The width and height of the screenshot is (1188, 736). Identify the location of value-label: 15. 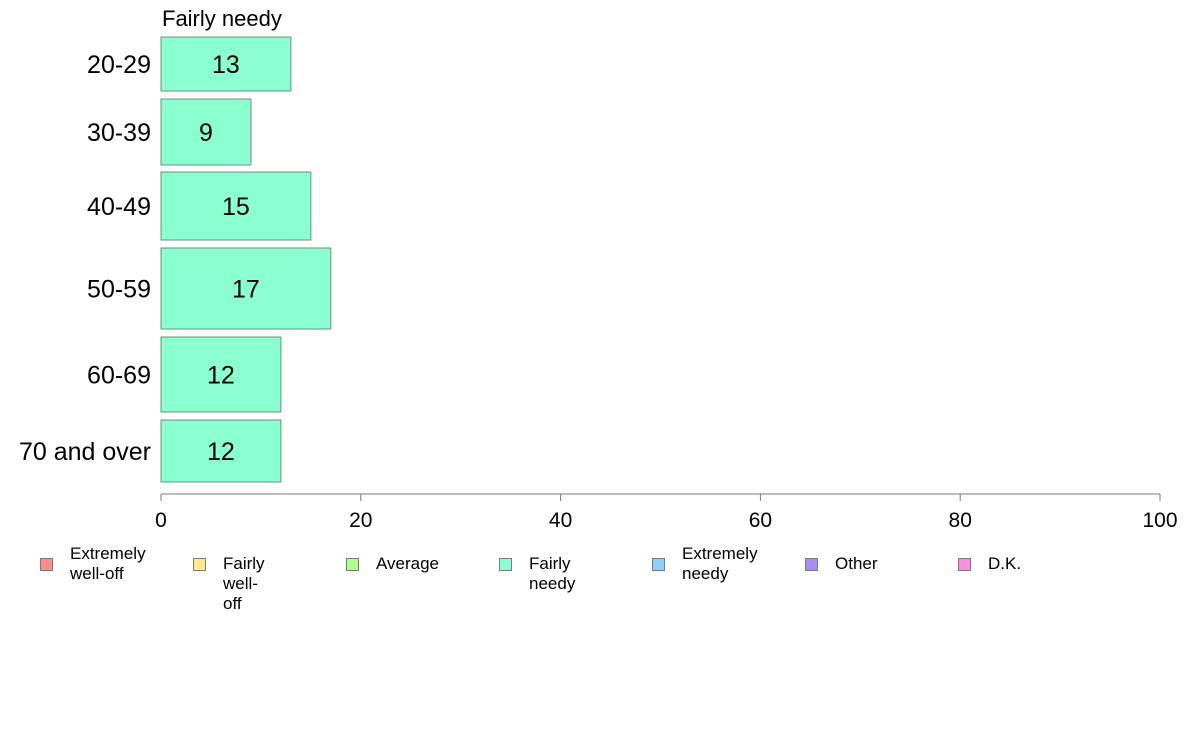
(236, 207).